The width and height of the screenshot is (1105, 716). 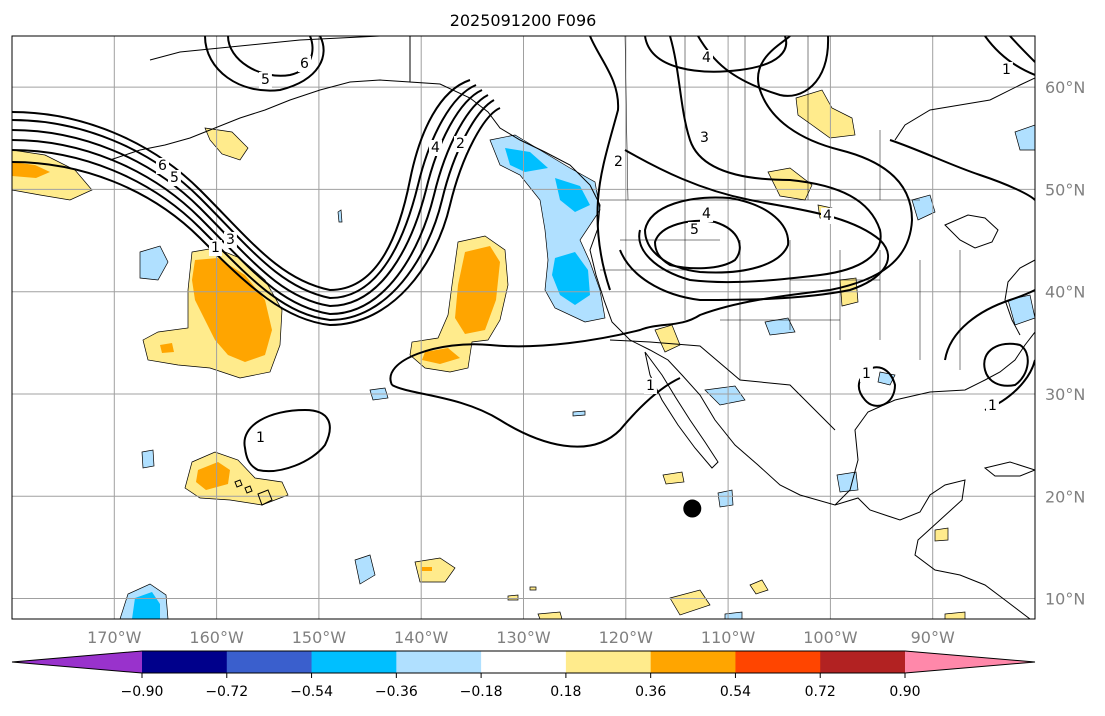 I want to click on latitude-label: 50°N, so click(x=1065, y=189).